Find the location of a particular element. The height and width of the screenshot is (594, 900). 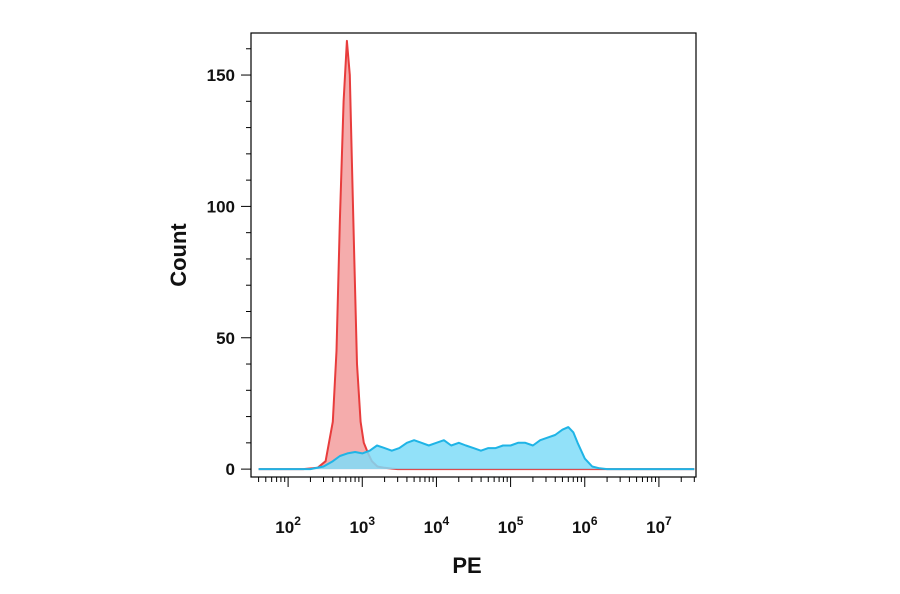

series-2-area is located at coordinates (476, 448).